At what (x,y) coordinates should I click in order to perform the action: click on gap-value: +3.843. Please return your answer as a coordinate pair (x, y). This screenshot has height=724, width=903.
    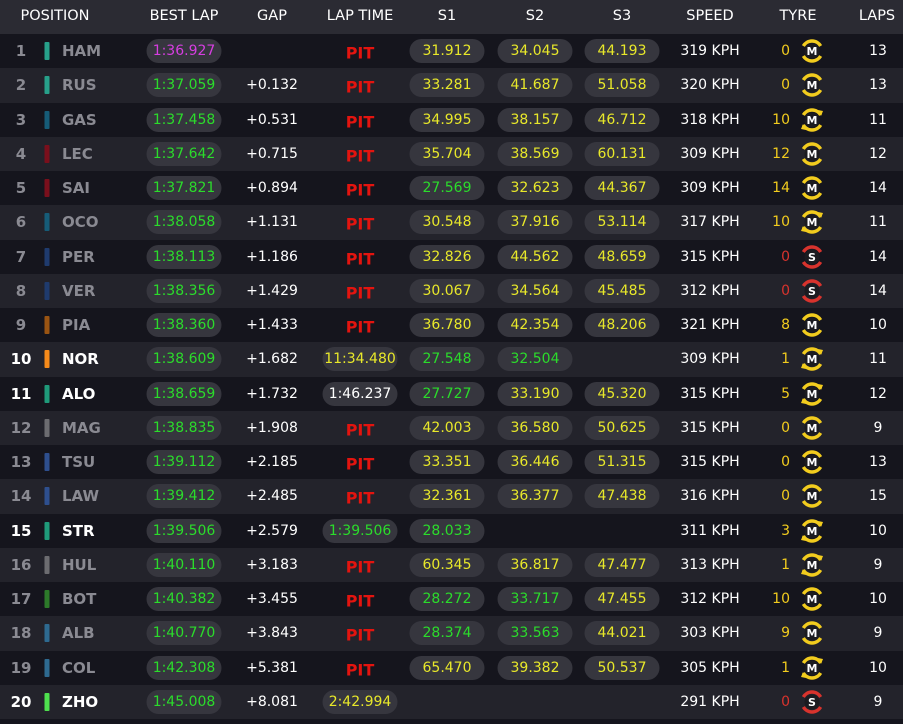
    Looking at the image, I should click on (272, 633).